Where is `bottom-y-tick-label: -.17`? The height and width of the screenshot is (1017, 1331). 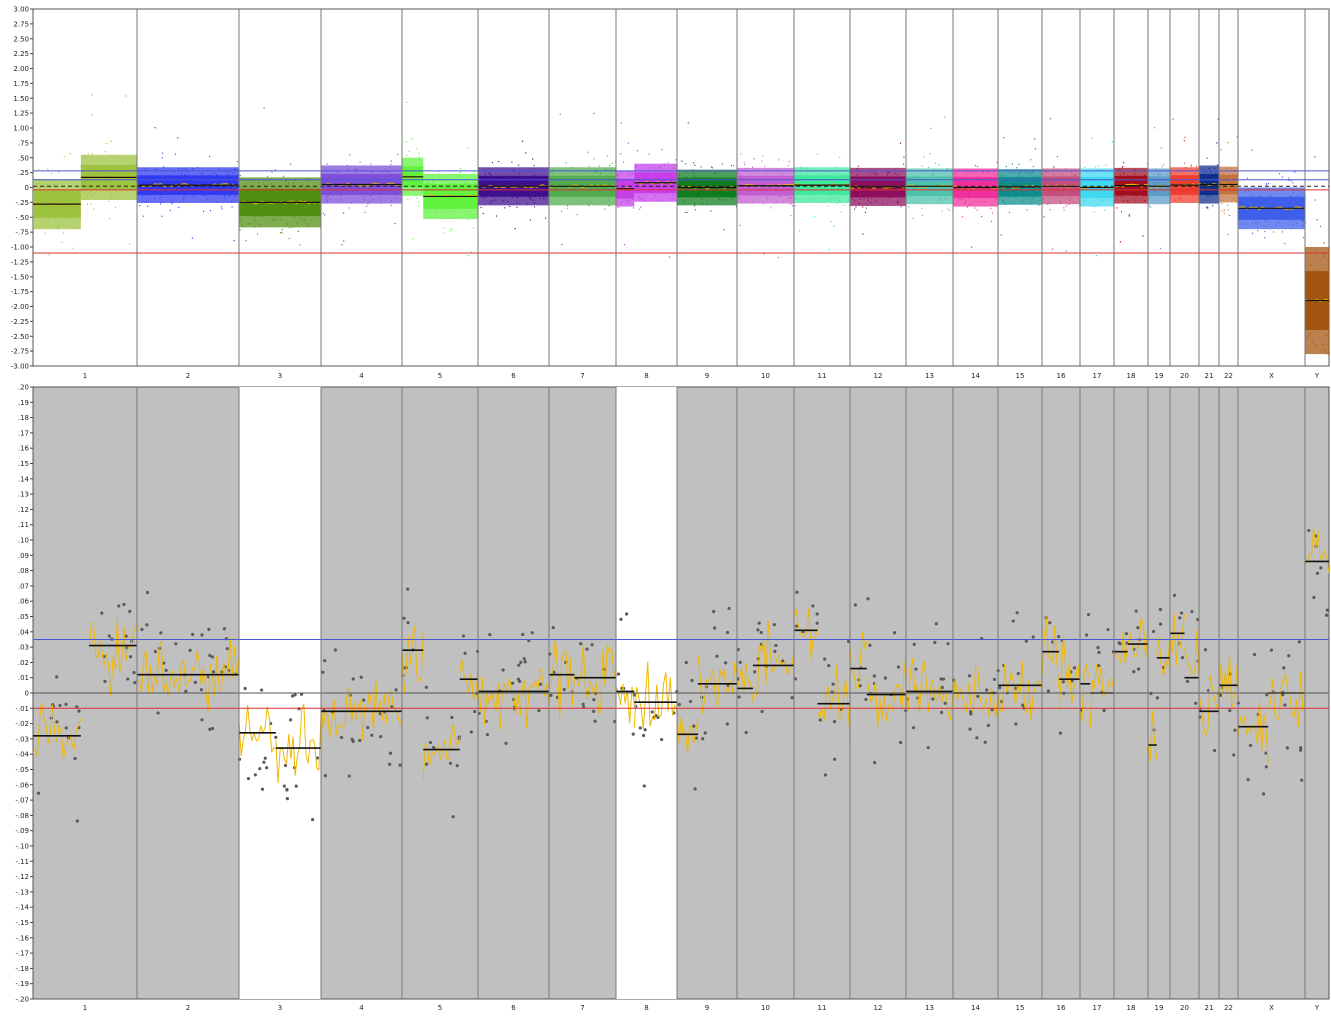 bottom-y-tick-label: -.17 is located at coordinates (22, 954).